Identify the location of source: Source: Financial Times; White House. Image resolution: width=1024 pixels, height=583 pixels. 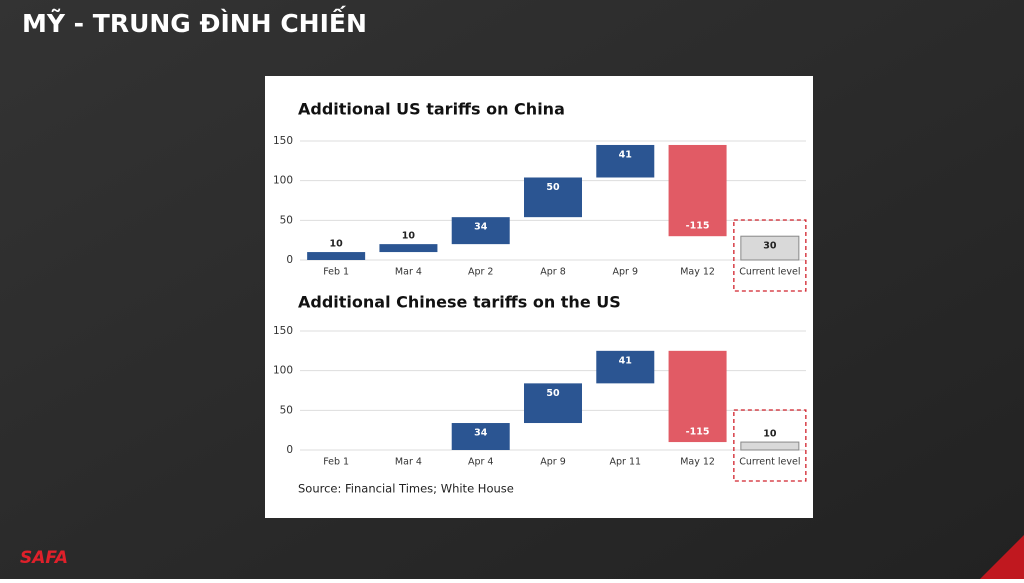
(406, 489).